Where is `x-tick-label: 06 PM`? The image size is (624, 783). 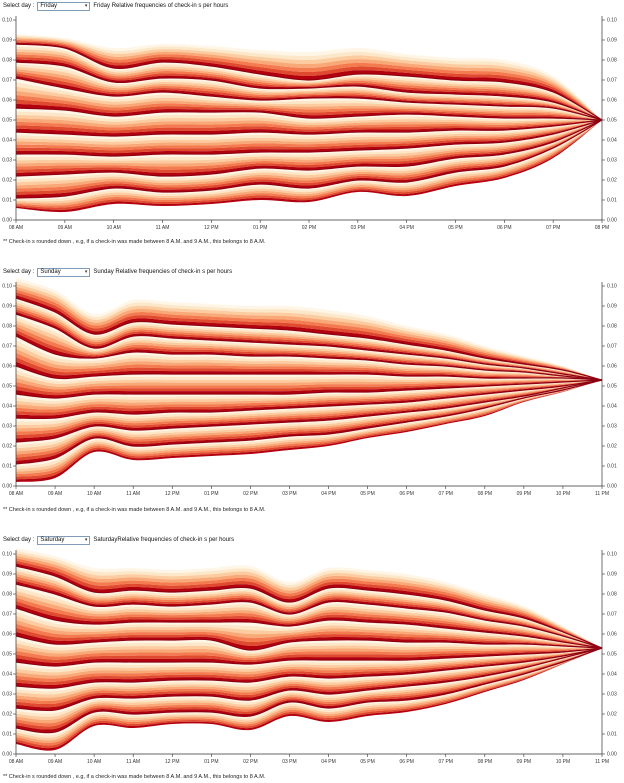
x-tick-label: 06 PM is located at coordinates (504, 228).